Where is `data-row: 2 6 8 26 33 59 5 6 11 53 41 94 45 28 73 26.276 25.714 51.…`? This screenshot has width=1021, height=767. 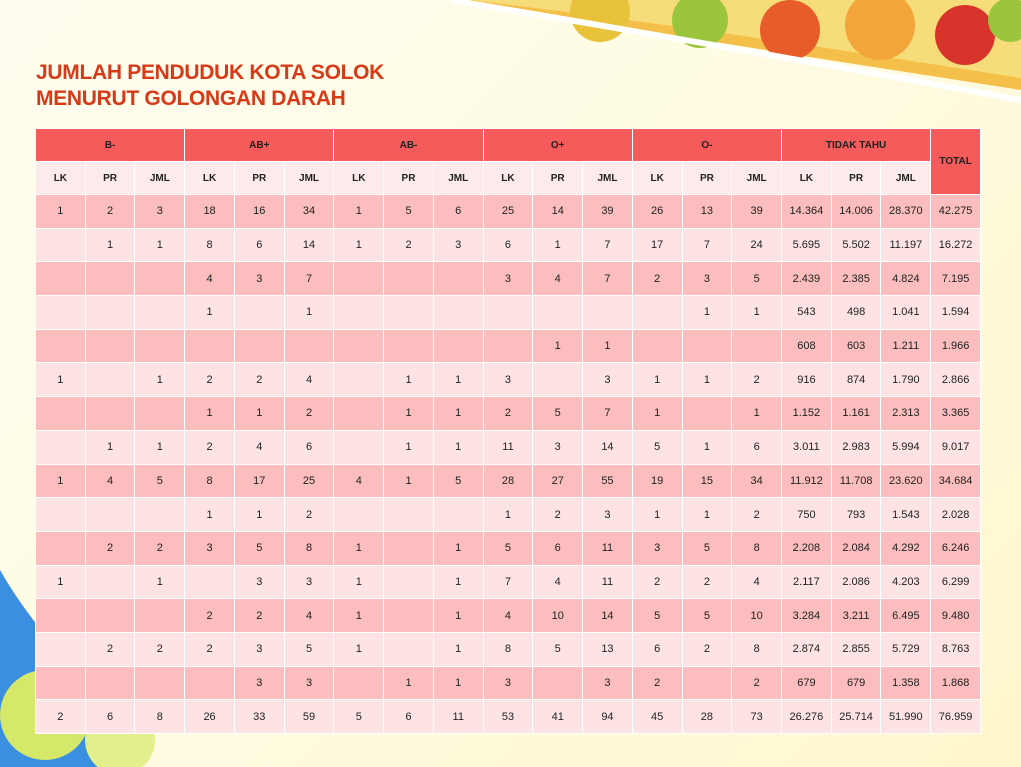
data-row: 2 6 8 26 33 59 5 6 11 53 41 94 45 28 73 26.276 25.714 51.… is located at coordinates (508, 716).